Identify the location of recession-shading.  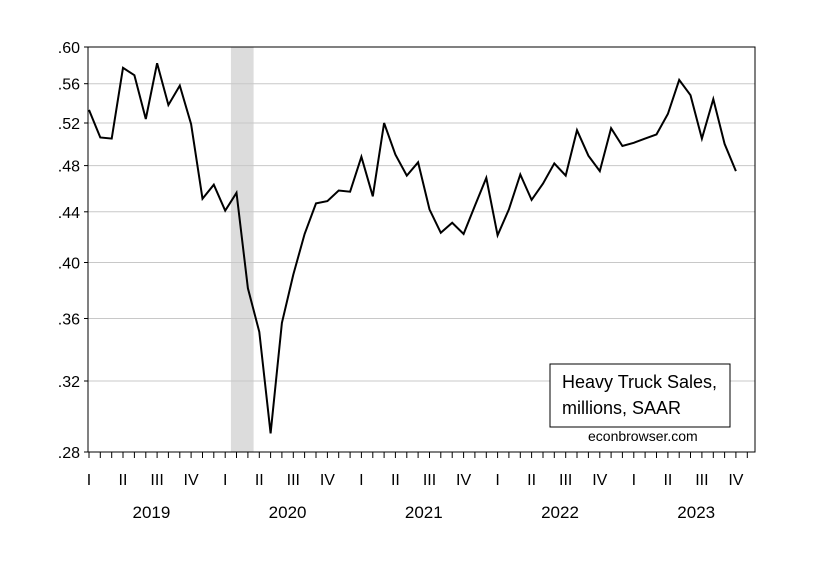
(242, 249).